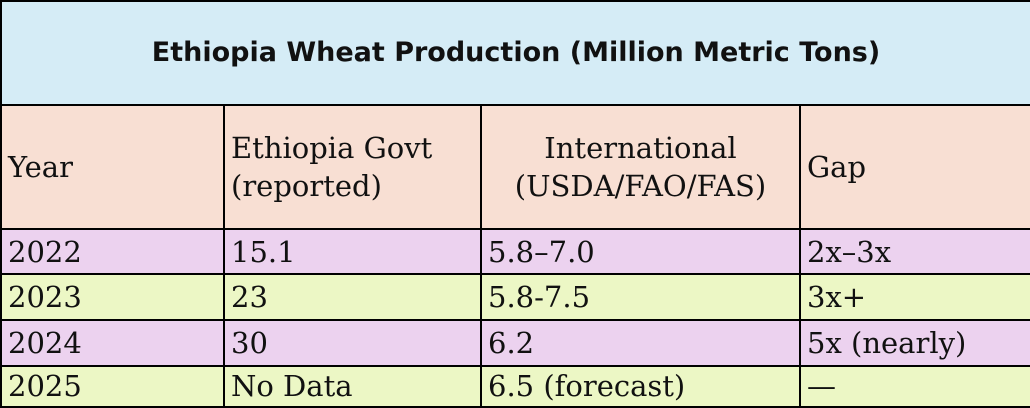  I want to click on cell-gap: 5x (nearly), so click(914, 342).